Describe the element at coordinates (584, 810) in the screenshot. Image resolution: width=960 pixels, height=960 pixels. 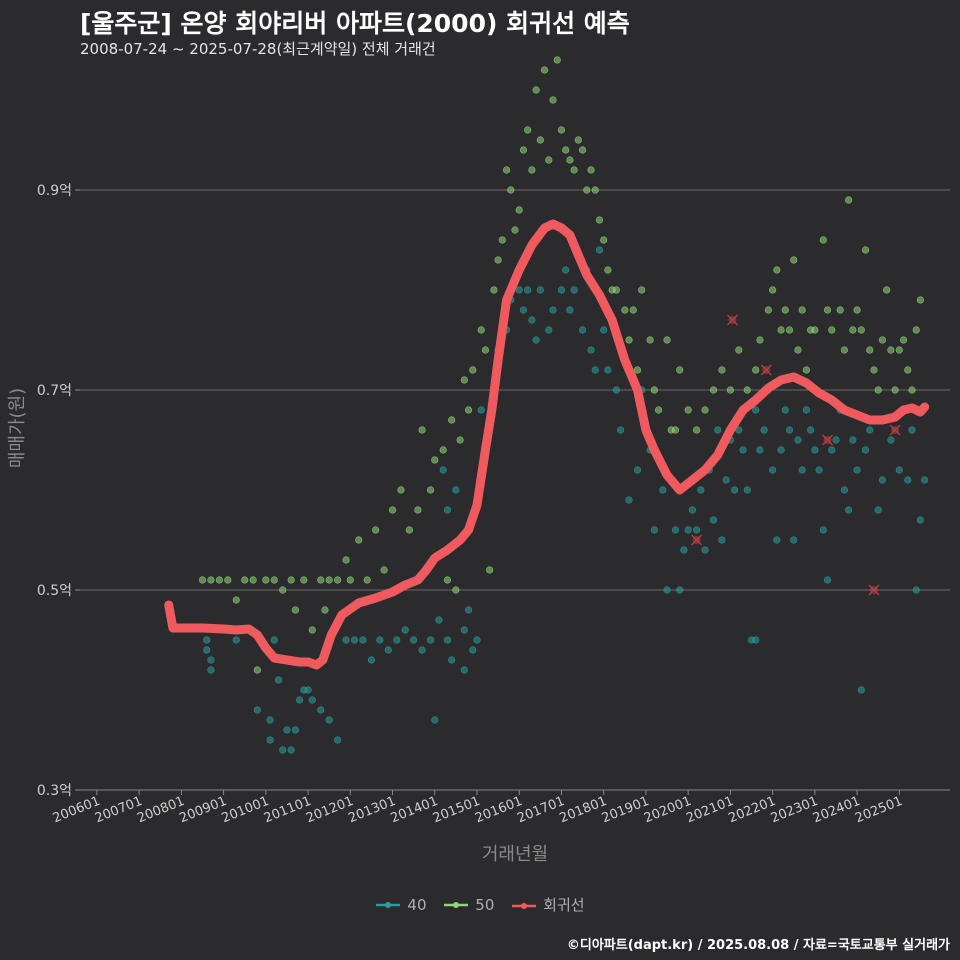
I see `x-tick-label: 201801` at that location.